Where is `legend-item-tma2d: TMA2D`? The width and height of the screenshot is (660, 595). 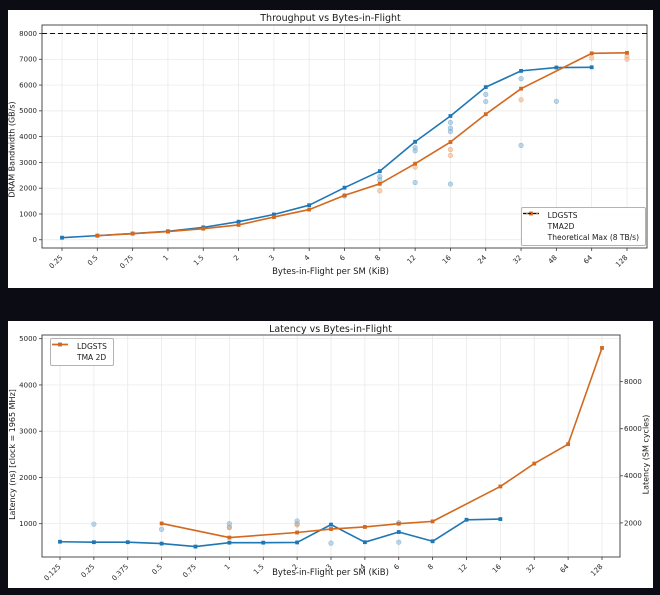
legend-item-tma2d: TMA2D is located at coordinates (580, 221).